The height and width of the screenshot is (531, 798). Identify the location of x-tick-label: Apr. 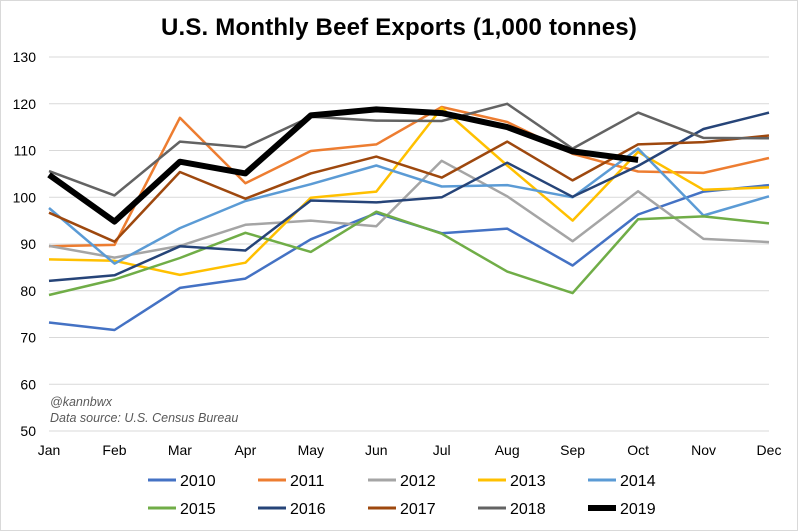
(245, 450).